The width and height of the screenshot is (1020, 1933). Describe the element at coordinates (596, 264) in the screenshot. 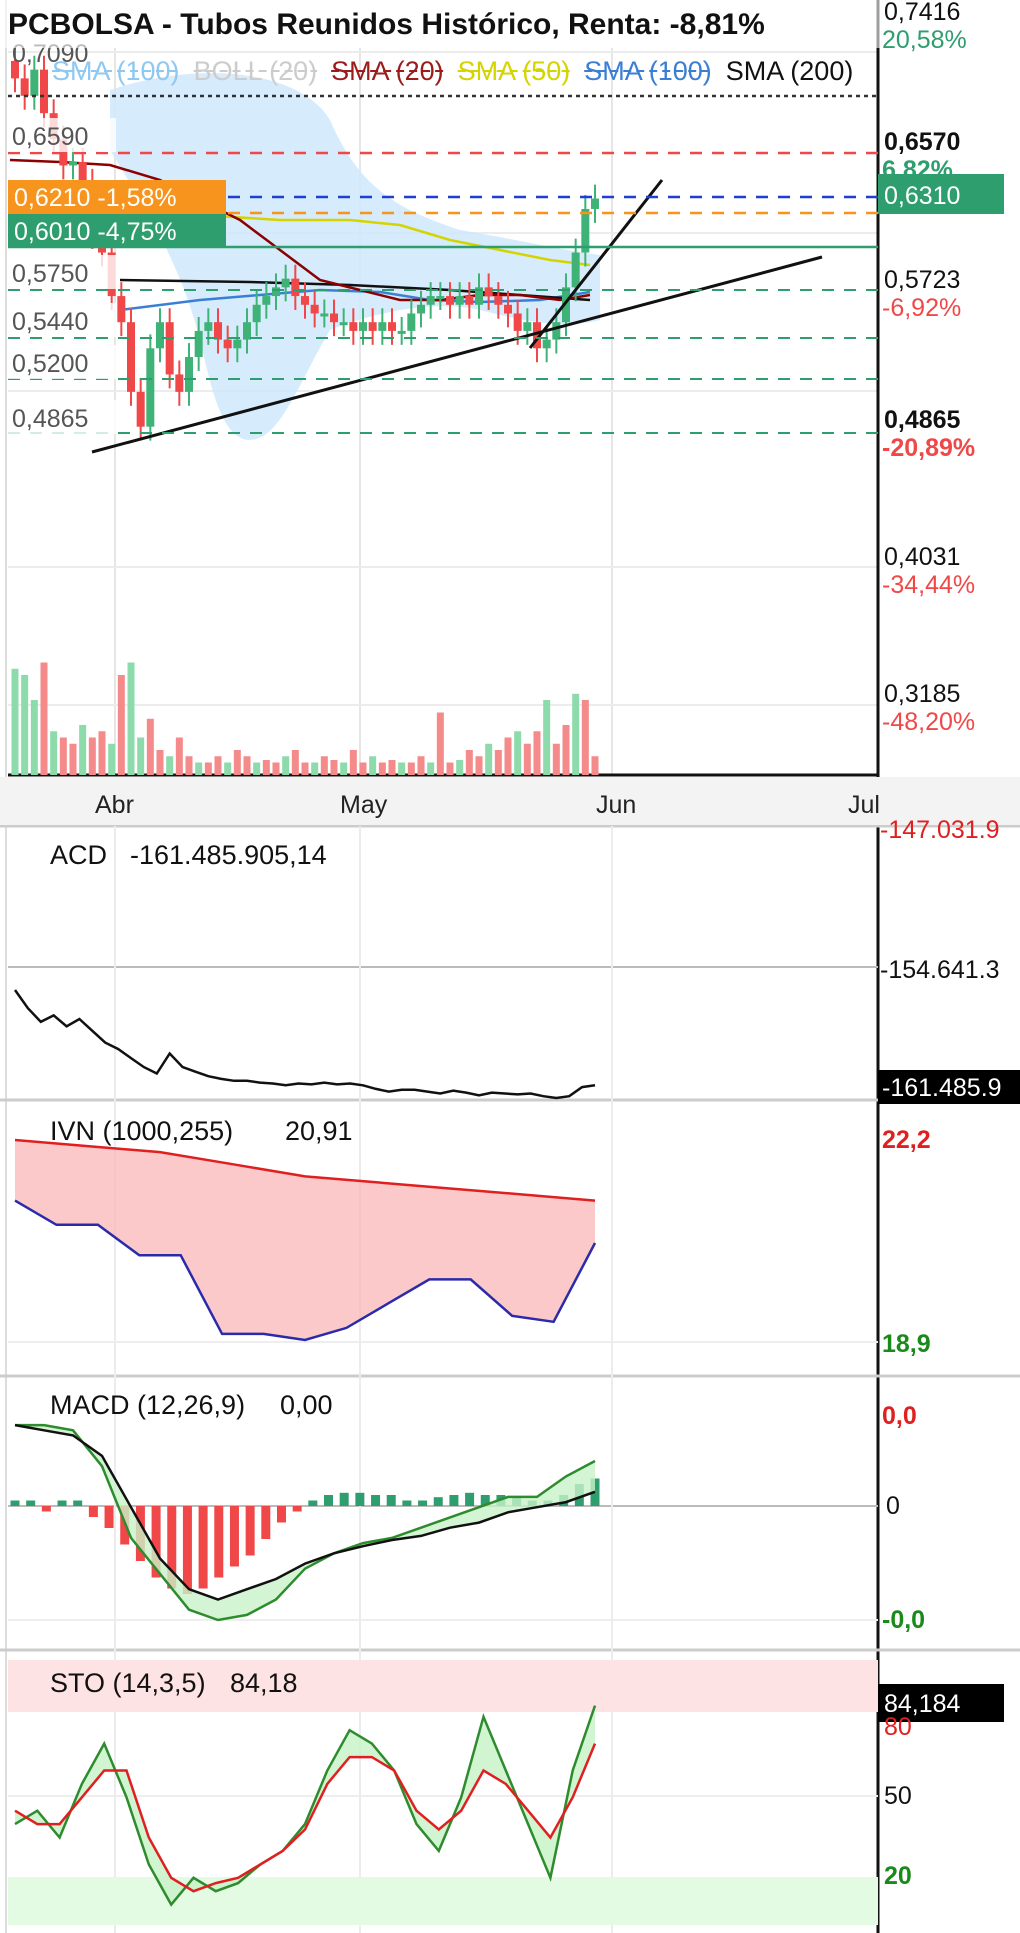

I see `trendline-steep` at that location.